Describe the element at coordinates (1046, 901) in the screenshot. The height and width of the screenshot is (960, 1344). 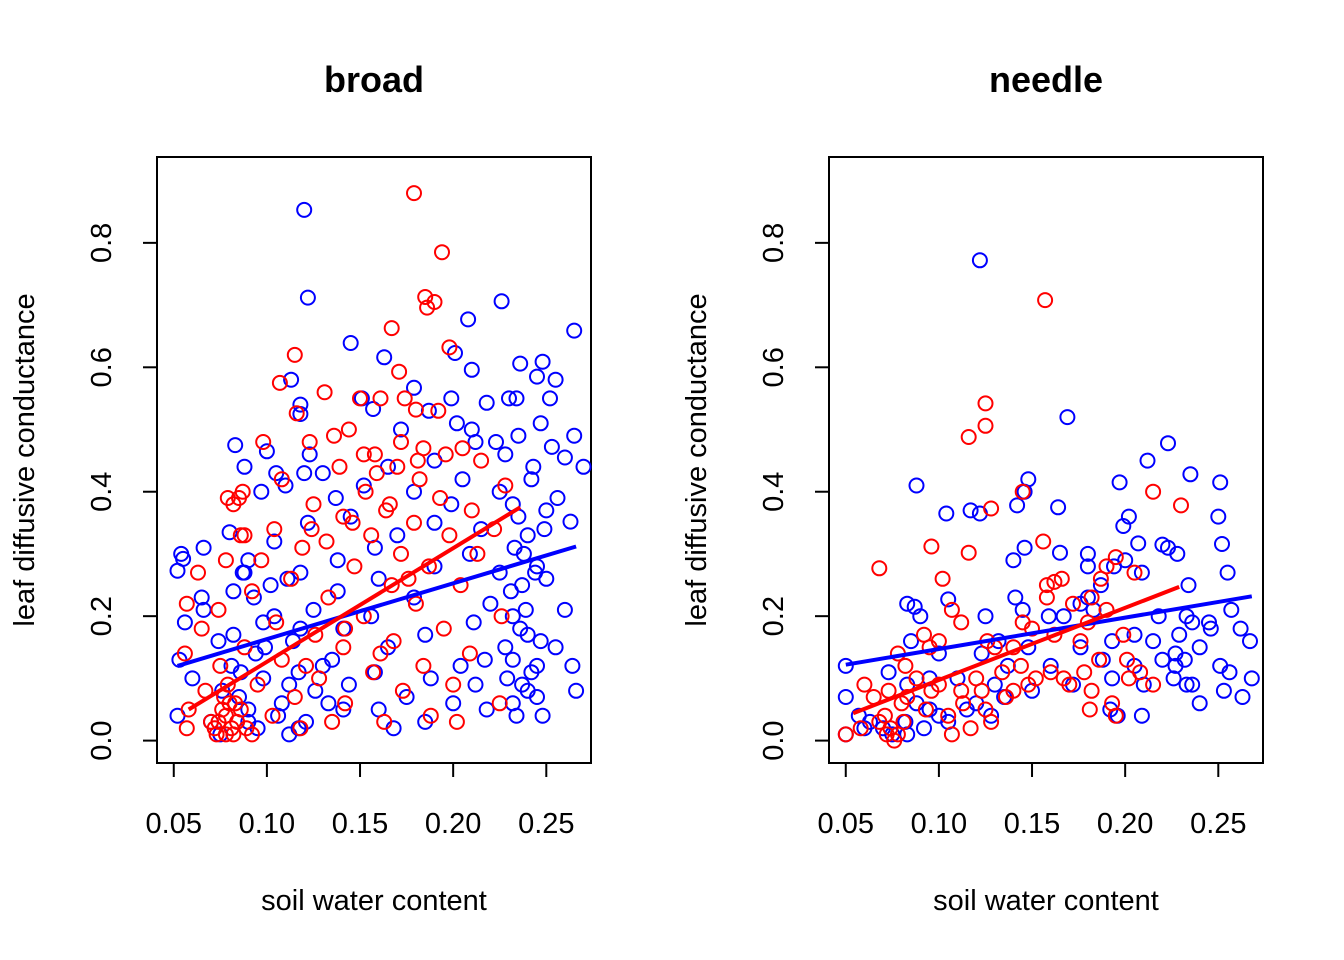
I see `x-axis-label: soil water content` at that location.